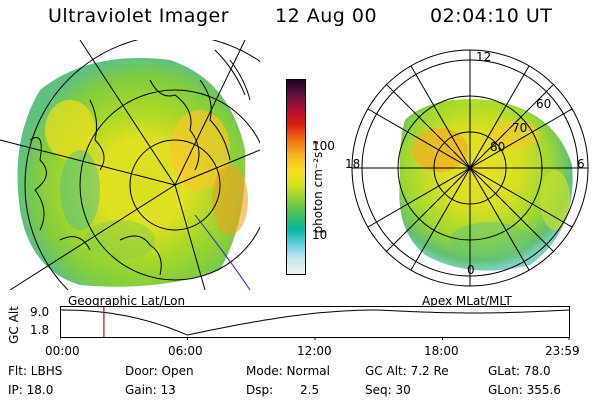 The image size is (600, 400). What do you see at coordinates (471, 270) in the screenshot?
I see `mlt-label-0: 0` at bounding box center [471, 270].